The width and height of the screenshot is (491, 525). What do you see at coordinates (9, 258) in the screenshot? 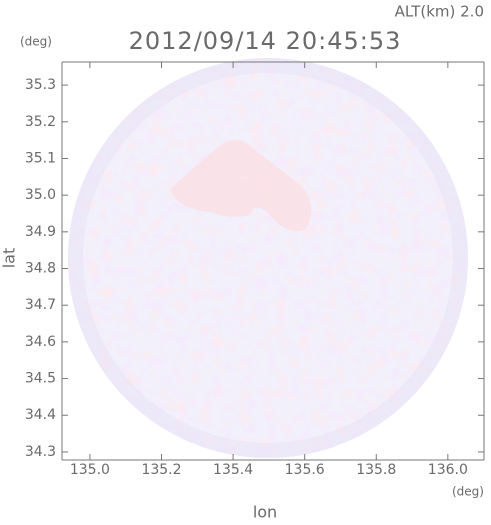
I see `y-axis-label: lat` at bounding box center [9, 258].